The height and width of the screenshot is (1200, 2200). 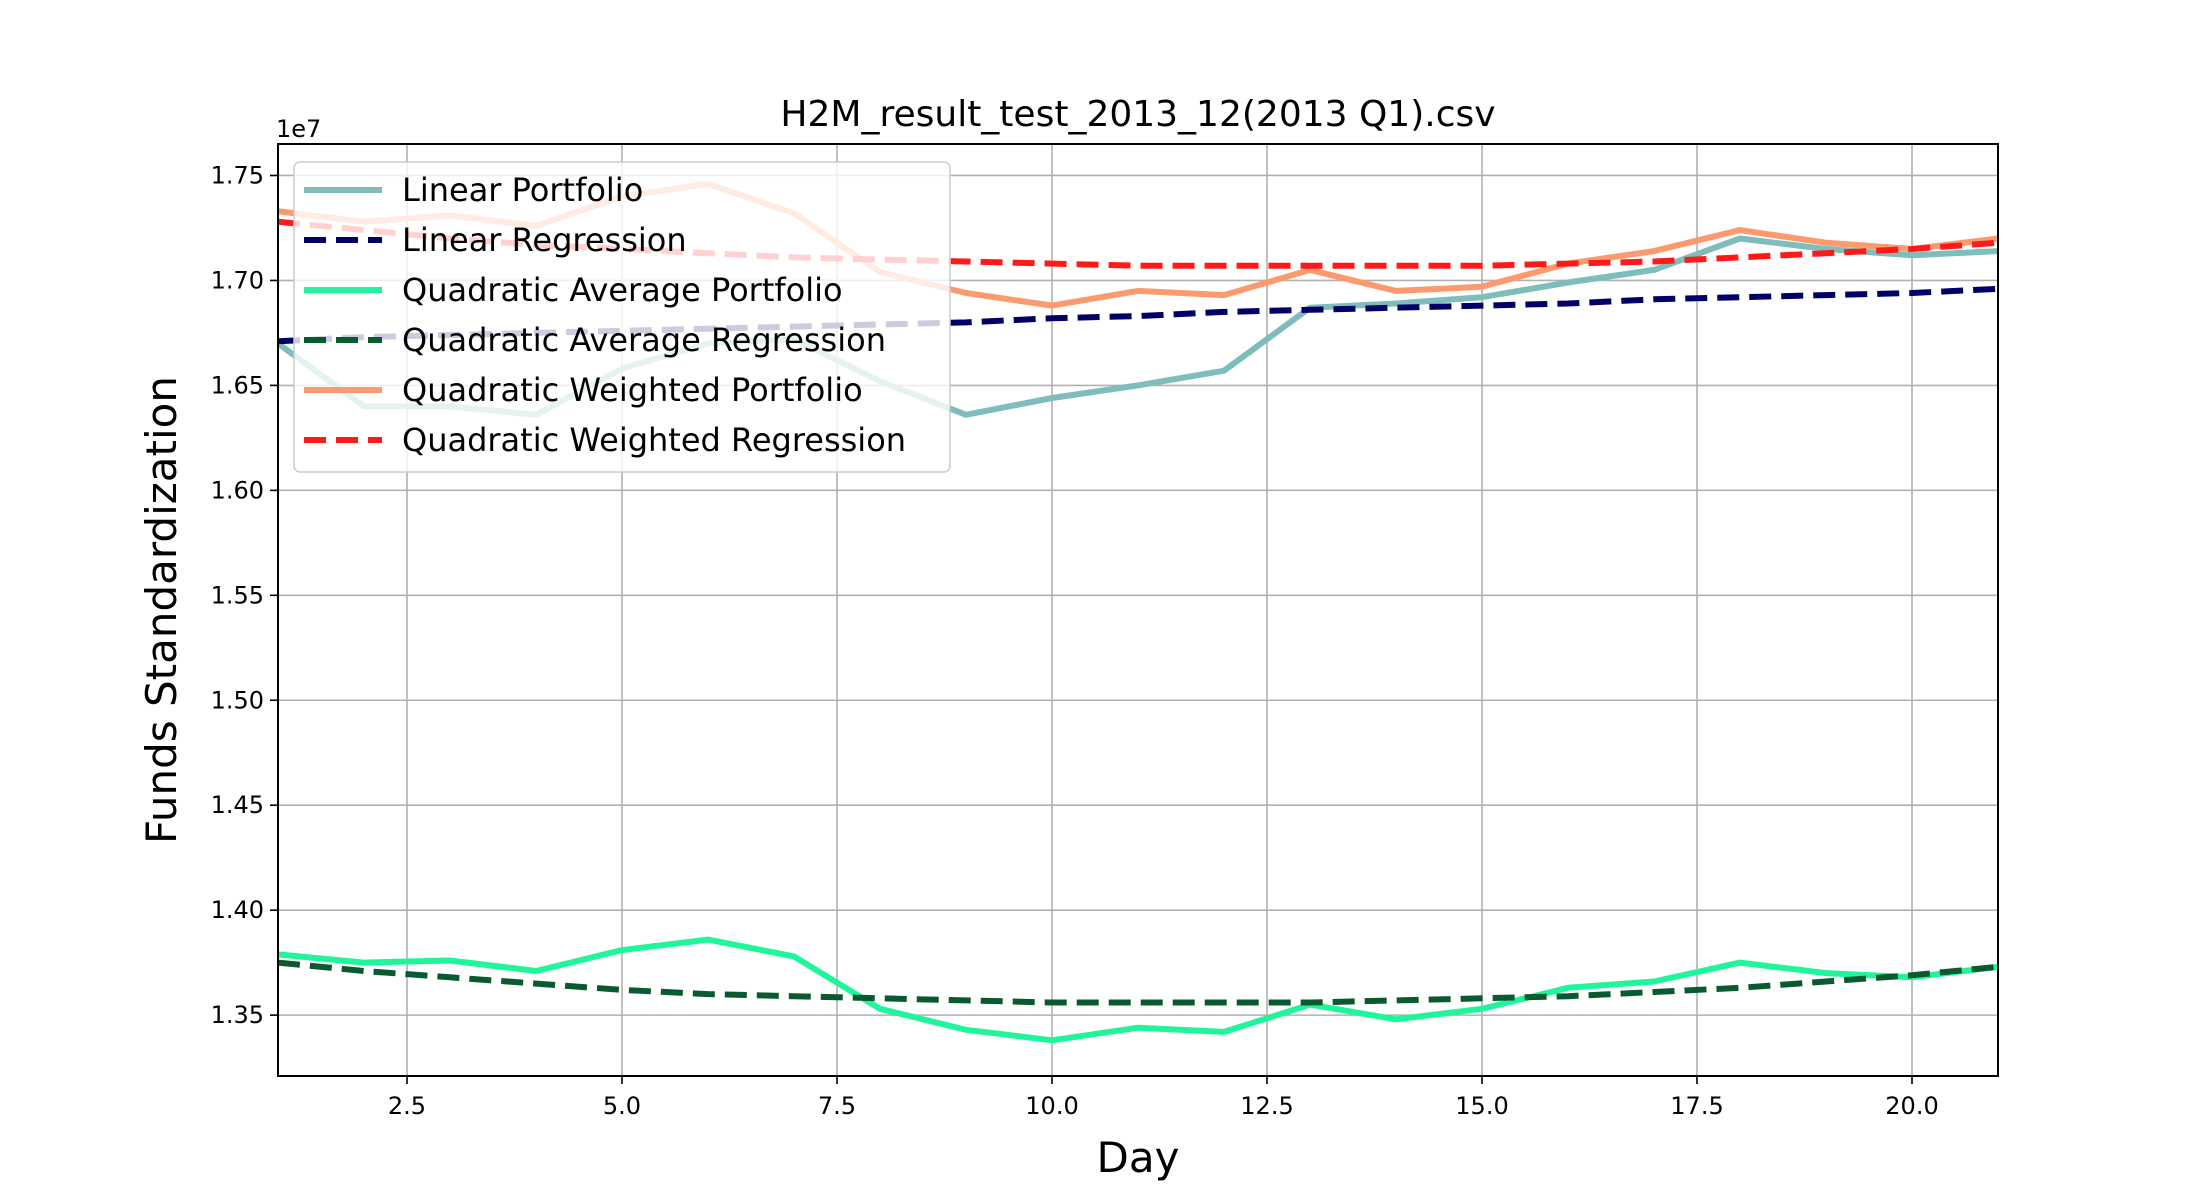 I want to click on y-tick-label: 1.70, so click(x=237, y=280).